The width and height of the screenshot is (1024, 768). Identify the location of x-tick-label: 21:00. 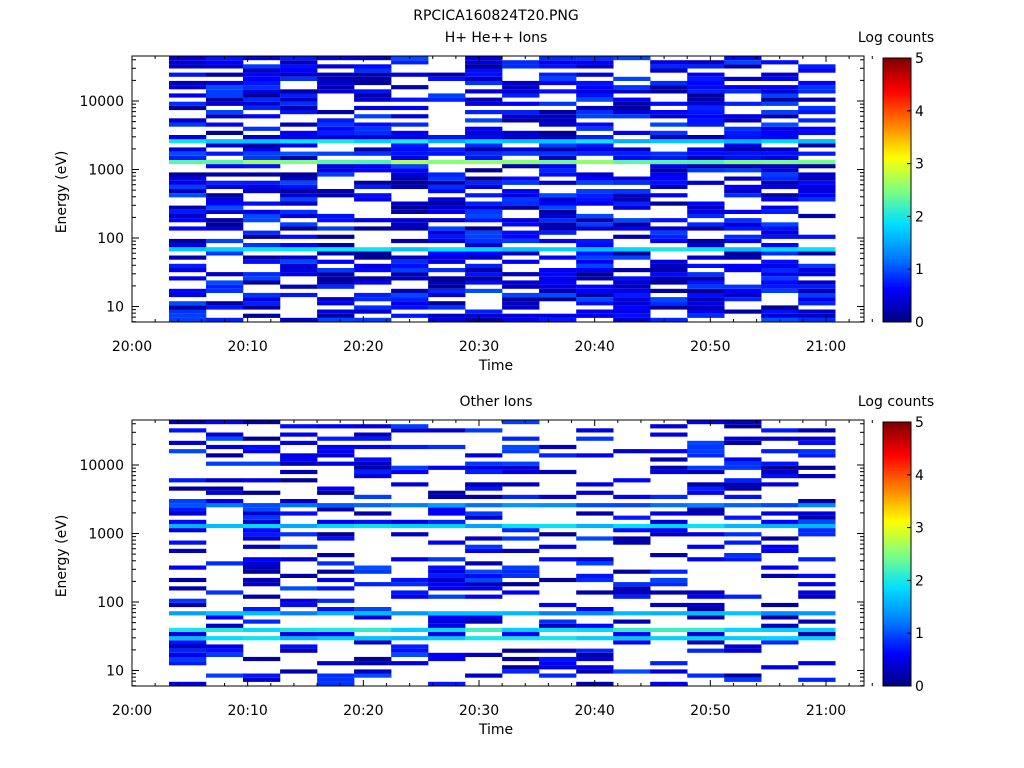
(826, 347).